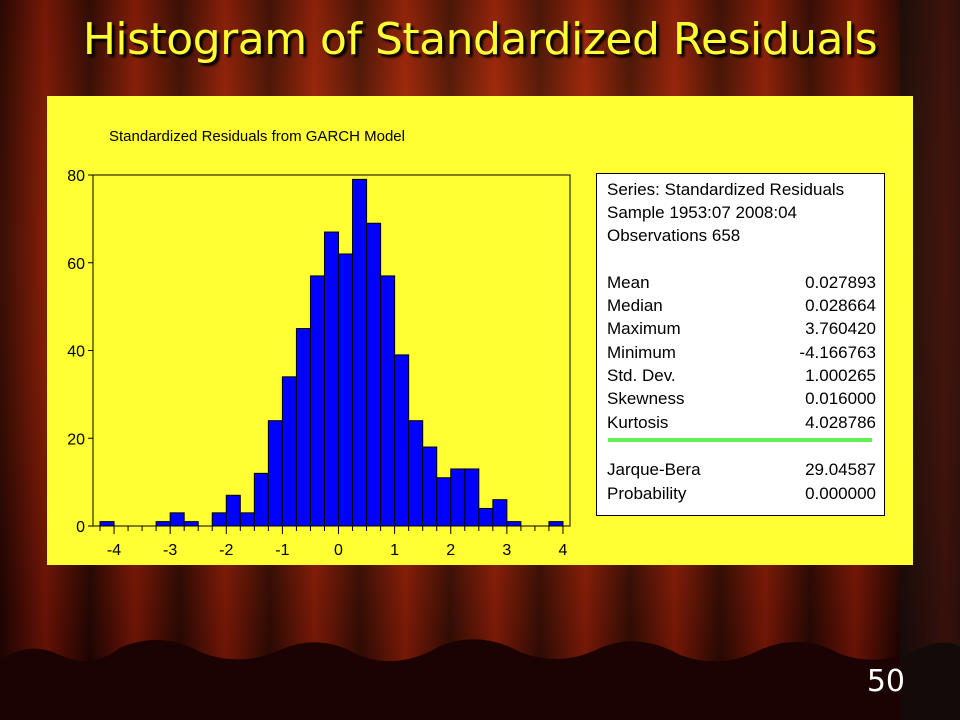 This screenshot has height=720, width=960. What do you see at coordinates (741, 398) in the screenshot?
I see `stats-row-skewness: Skewness 0.016000` at bounding box center [741, 398].